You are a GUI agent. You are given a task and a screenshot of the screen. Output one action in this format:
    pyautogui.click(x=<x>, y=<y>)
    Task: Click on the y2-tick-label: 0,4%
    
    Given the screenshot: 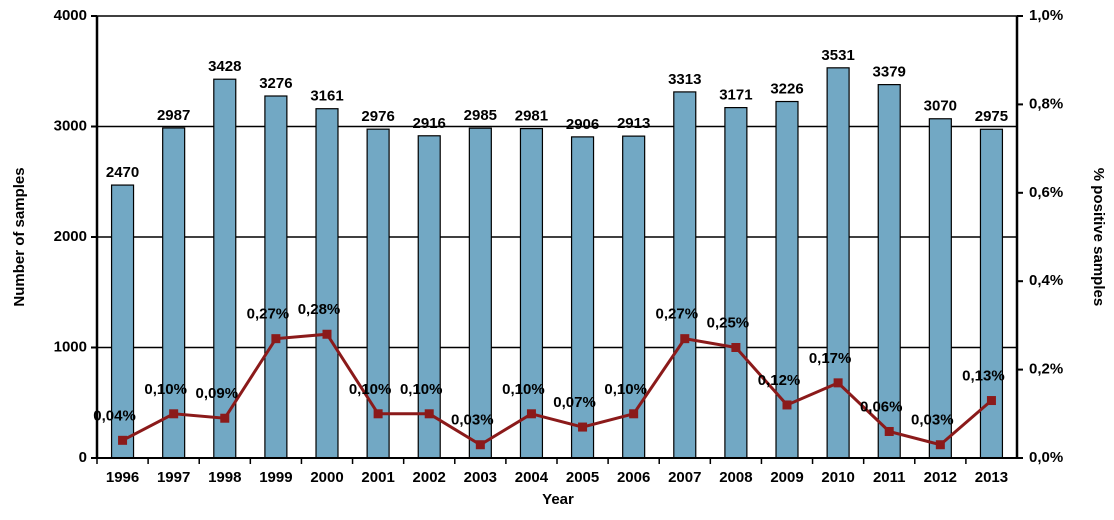 What is the action you would take?
    pyautogui.click(x=1046, y=280)
    